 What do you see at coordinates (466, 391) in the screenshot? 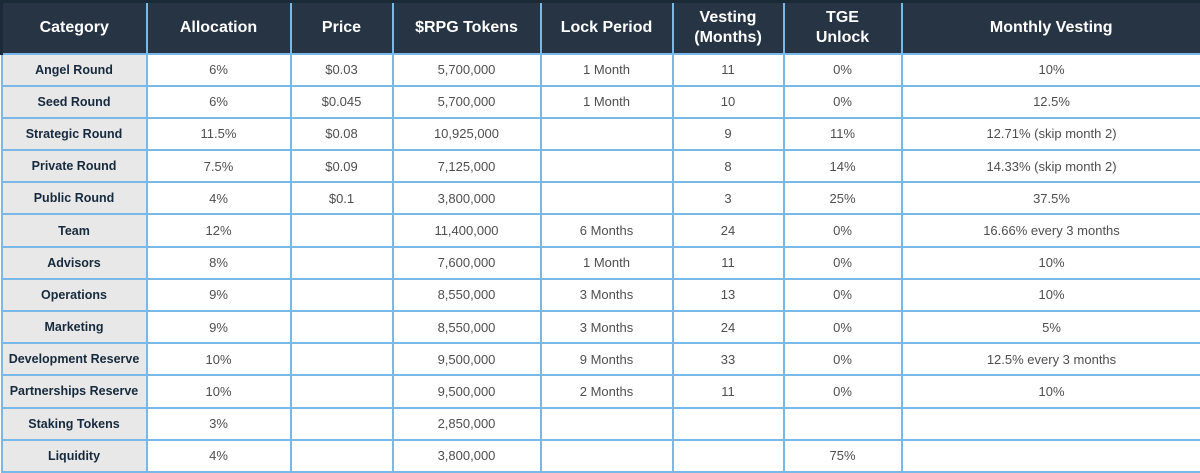
I see `cell-tokens: 9,500,000` at bounding box center [466, 391].